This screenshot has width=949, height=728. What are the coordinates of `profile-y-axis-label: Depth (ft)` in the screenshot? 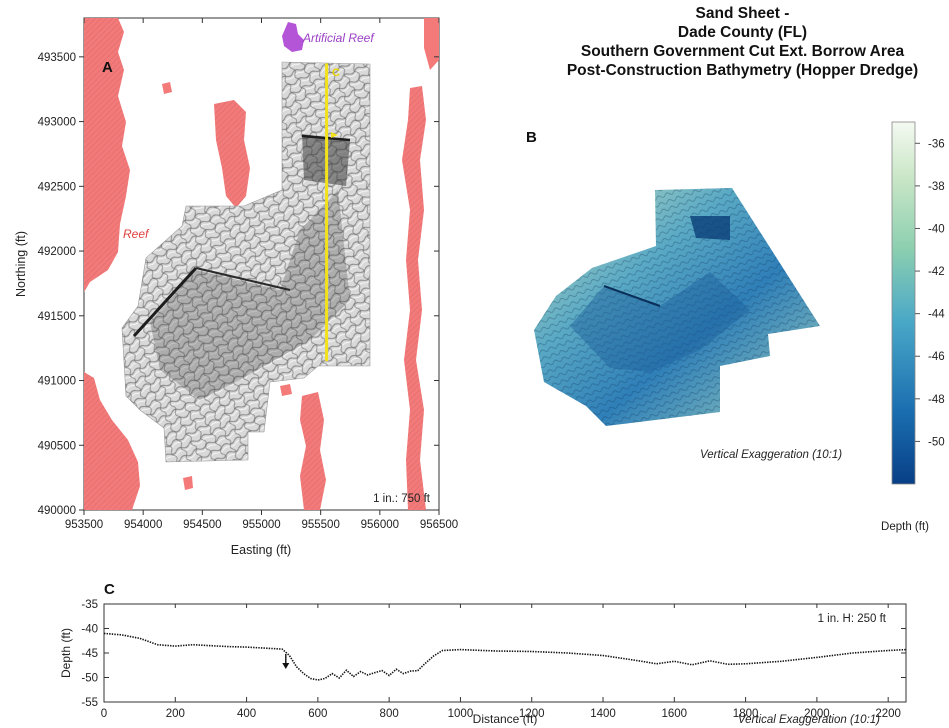 It's located at (66, 653).